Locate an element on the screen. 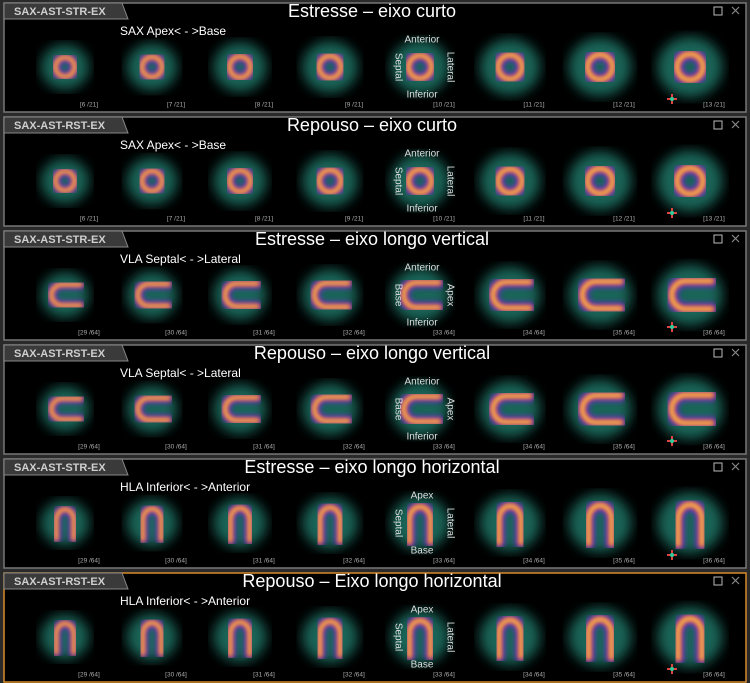 The width and height of the screenshot is (750, 683). orientation-label: HLA Inferior< - >Anterior is located at coordinates (185, 487).